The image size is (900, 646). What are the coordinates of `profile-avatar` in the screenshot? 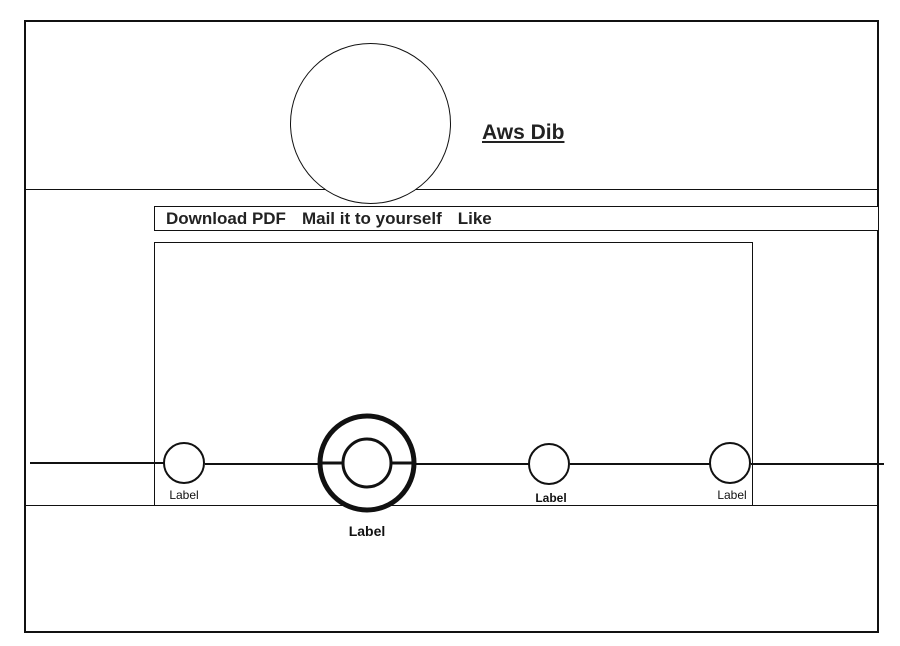 It's located at (370, 123).